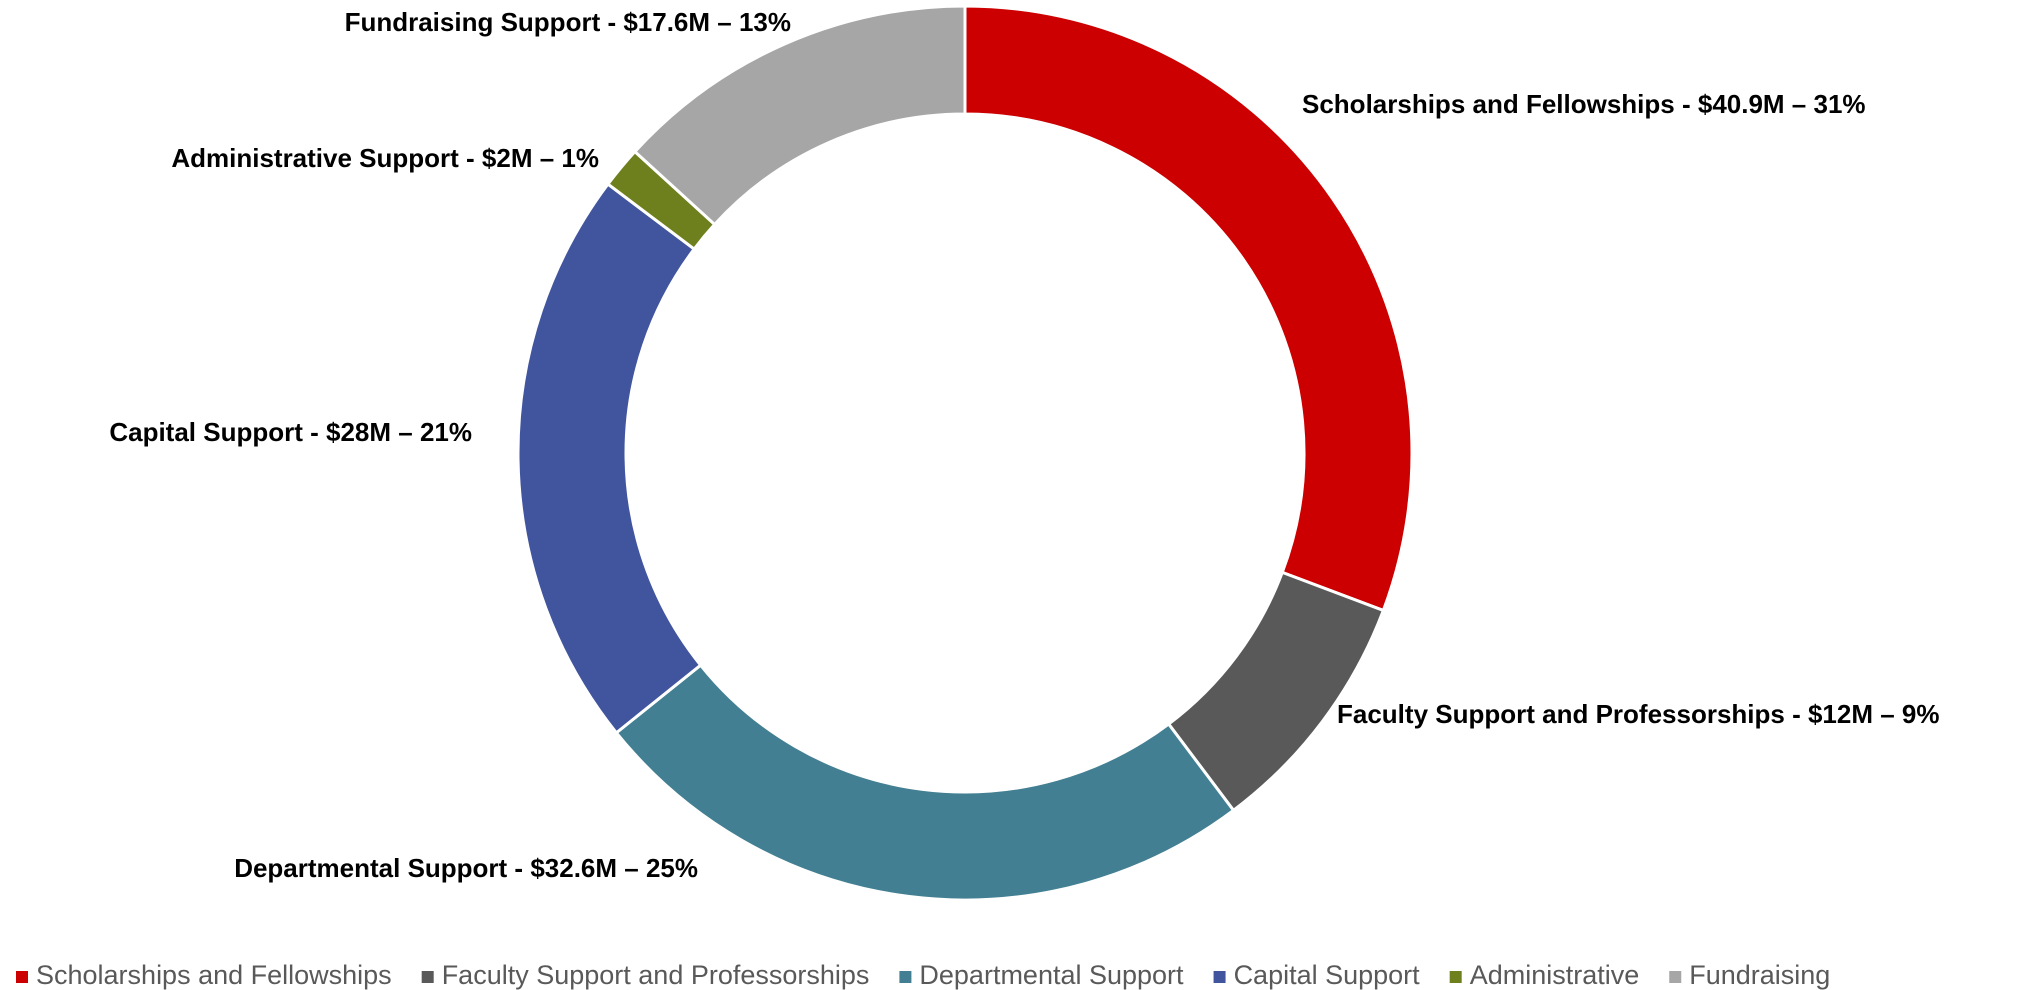  I want to click on data-label: Capital Support - $28M – 21%, so click(290, 432).